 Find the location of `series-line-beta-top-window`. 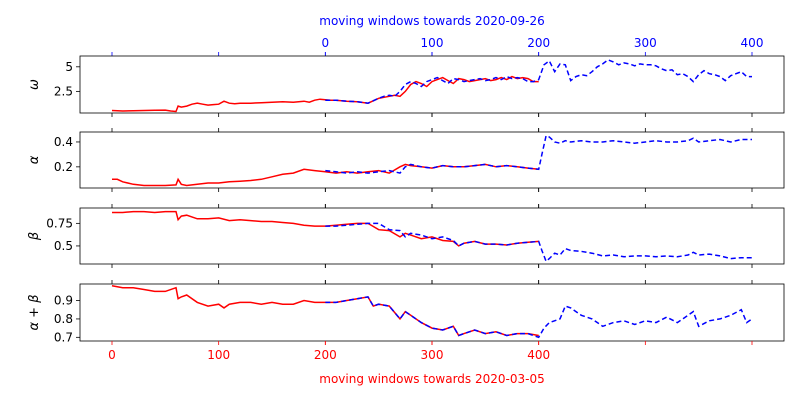

series-line-beta-top-window is located at coordinates (538, 242).